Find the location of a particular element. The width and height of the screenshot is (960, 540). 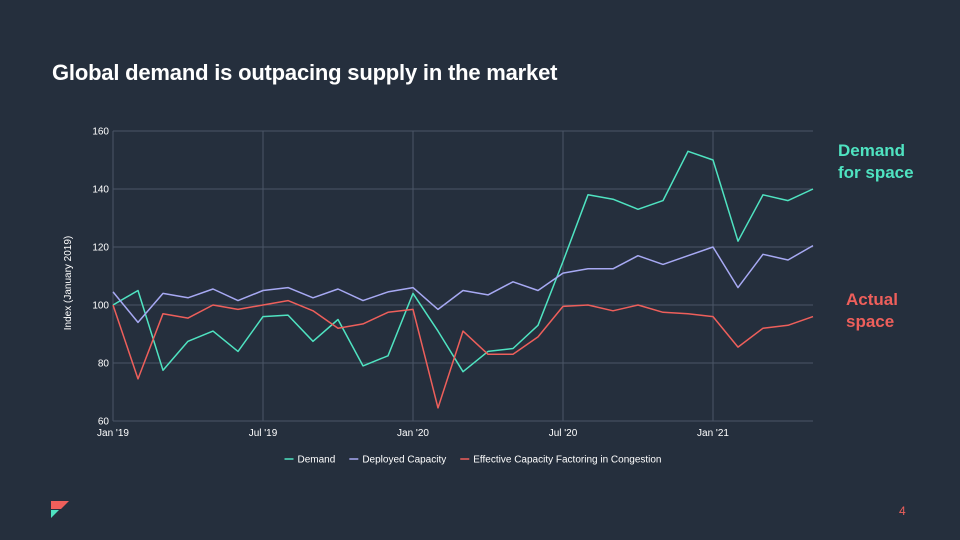

y-tick-label: 80 is located at coordinates (104, 364).